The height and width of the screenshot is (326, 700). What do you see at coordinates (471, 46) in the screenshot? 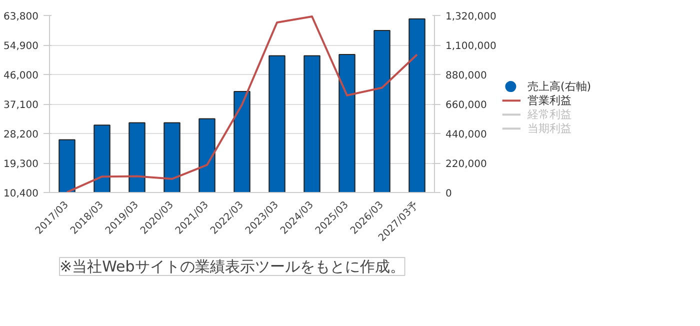
I see `y2-tick-label: 1,100,000` at bounding box center [471, 46].